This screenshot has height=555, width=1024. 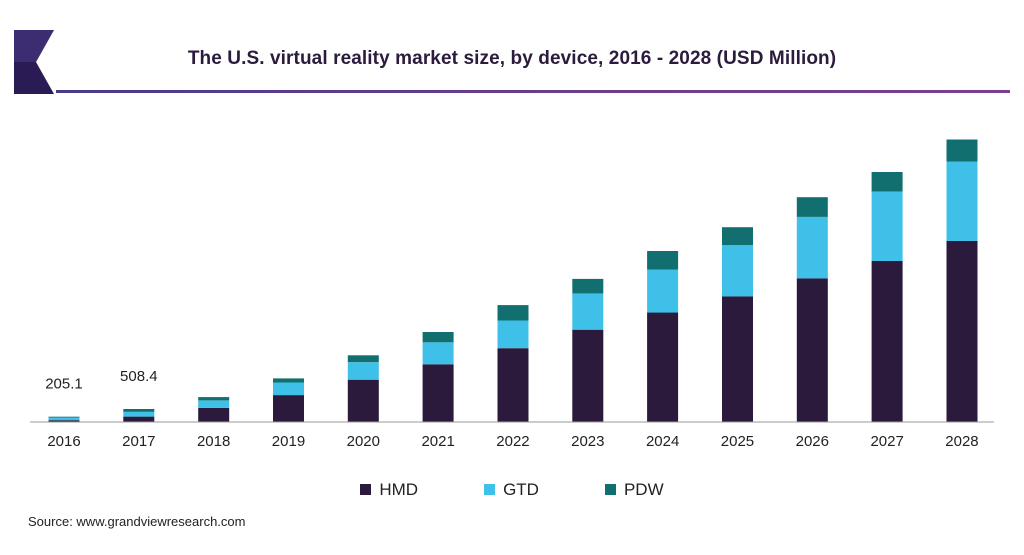 What do you see at coordinates (513, 385) in the screenshot?
I see `bar-hmd-2022` at bounding box center [513, 385].